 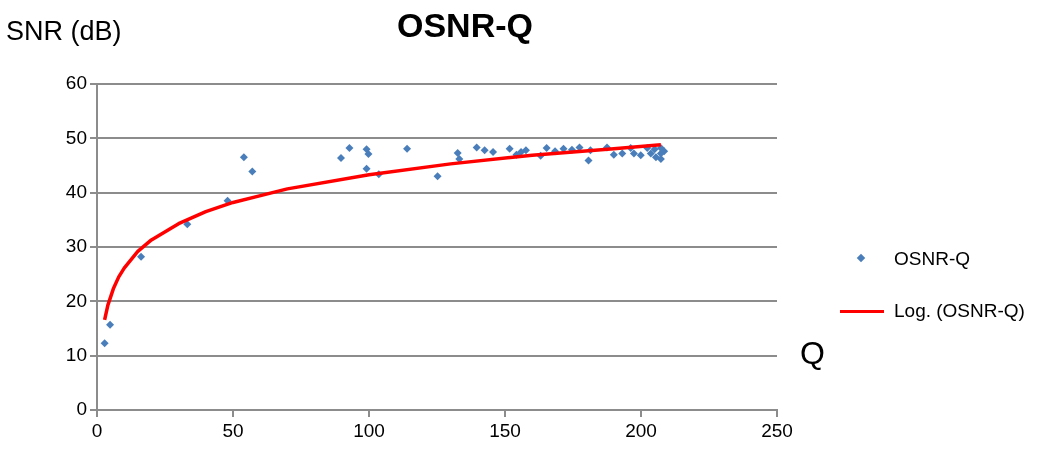 I want to click on x-tick-label: 200, so click(x=641, y=430).